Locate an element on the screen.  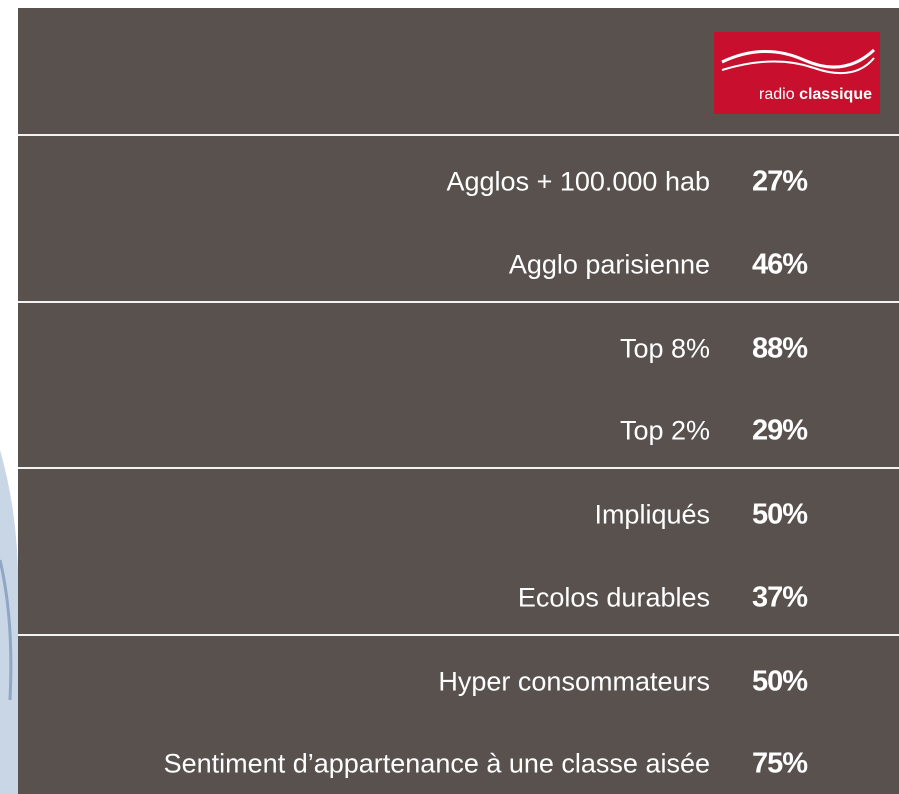
photo-edge is located at coordinates (9, 622).